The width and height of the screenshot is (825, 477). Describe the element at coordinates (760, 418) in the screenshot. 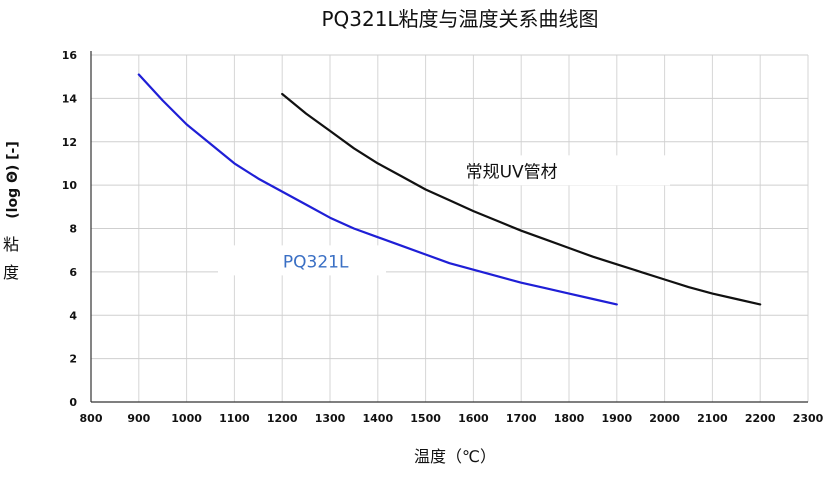

I see `x-tick-label: 2200` at that location.